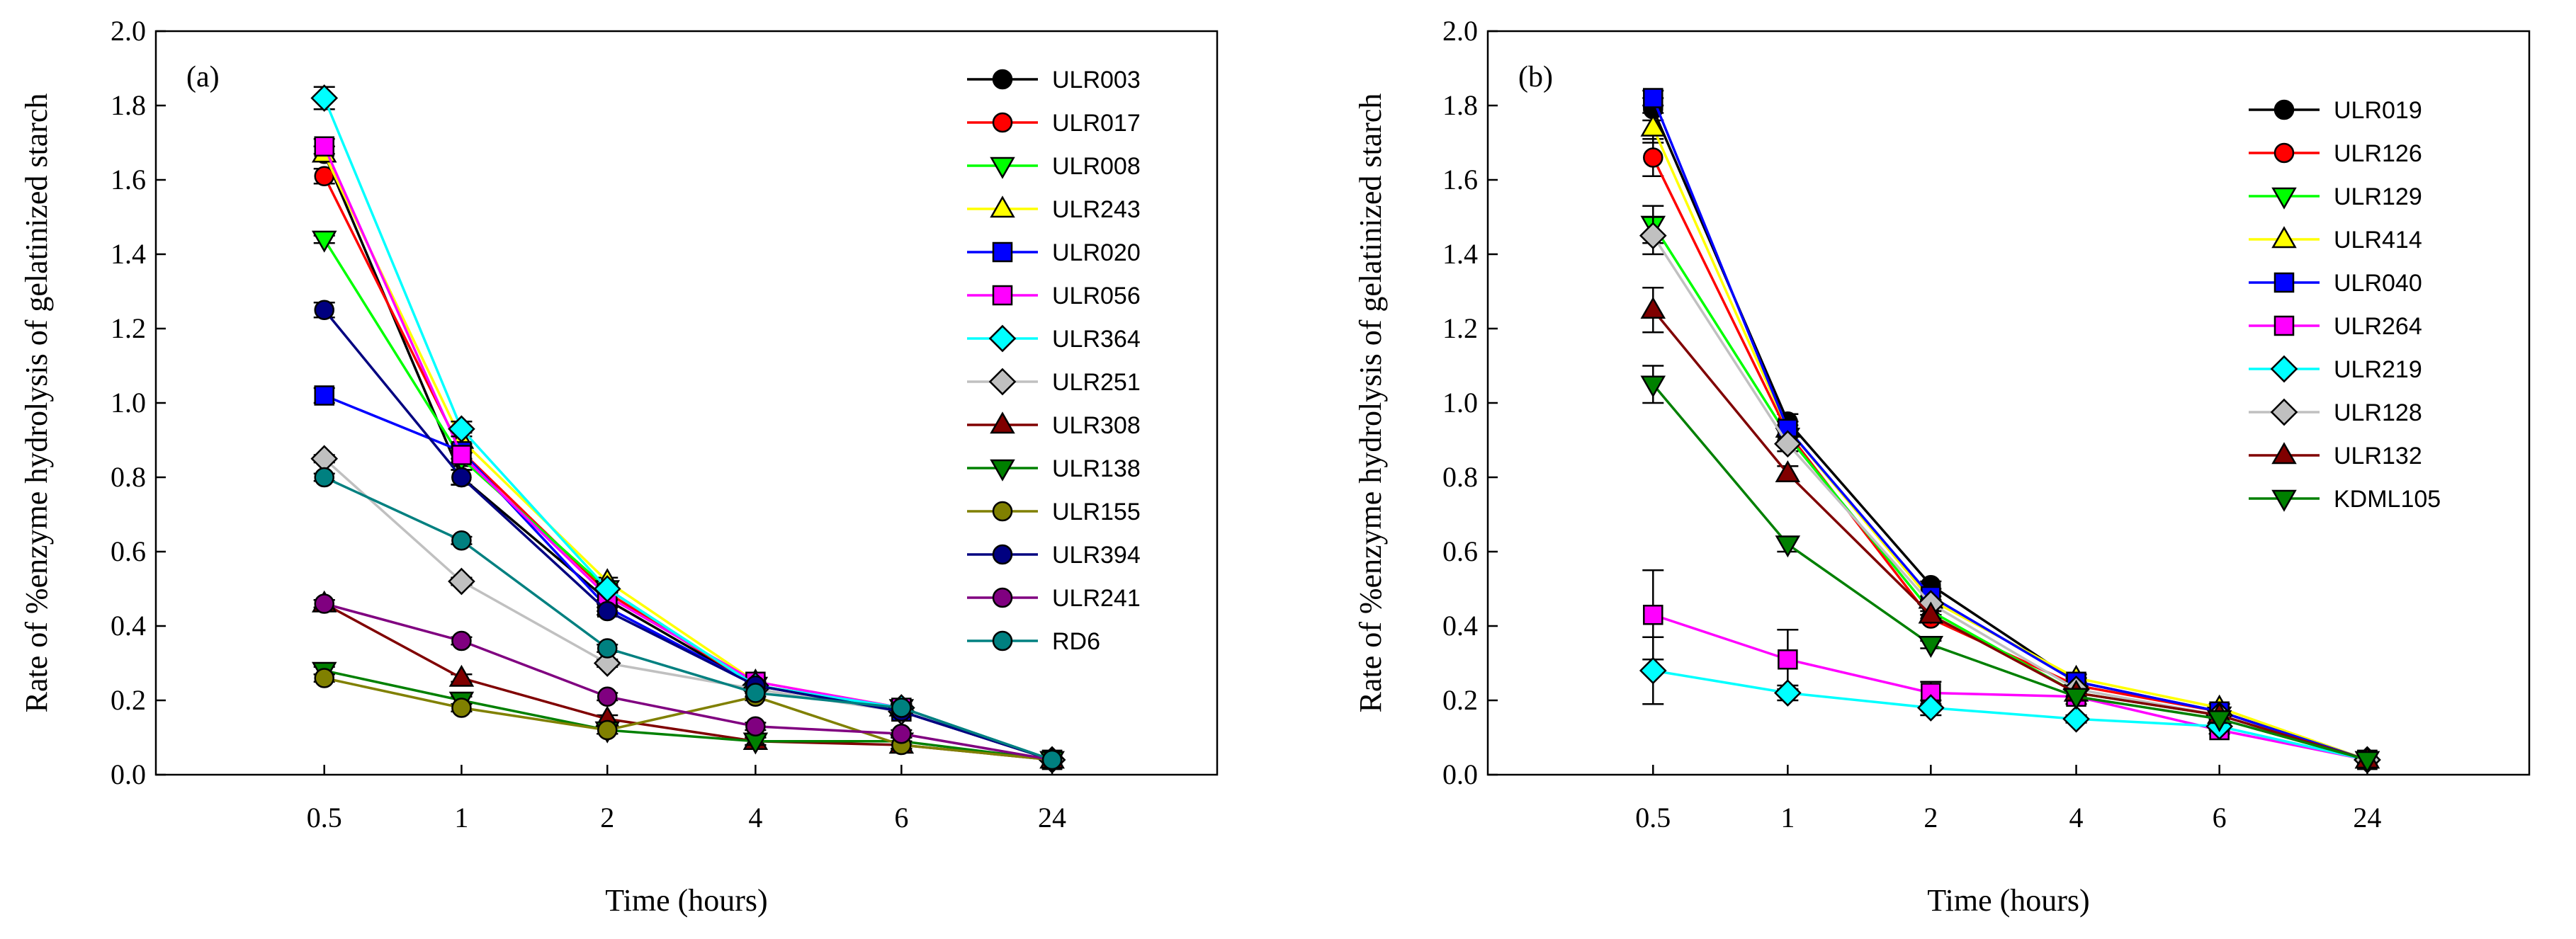  Describe the element at coordinates (1096, 425) in the screenshot. I see `legend-label: ULR308` at that location.